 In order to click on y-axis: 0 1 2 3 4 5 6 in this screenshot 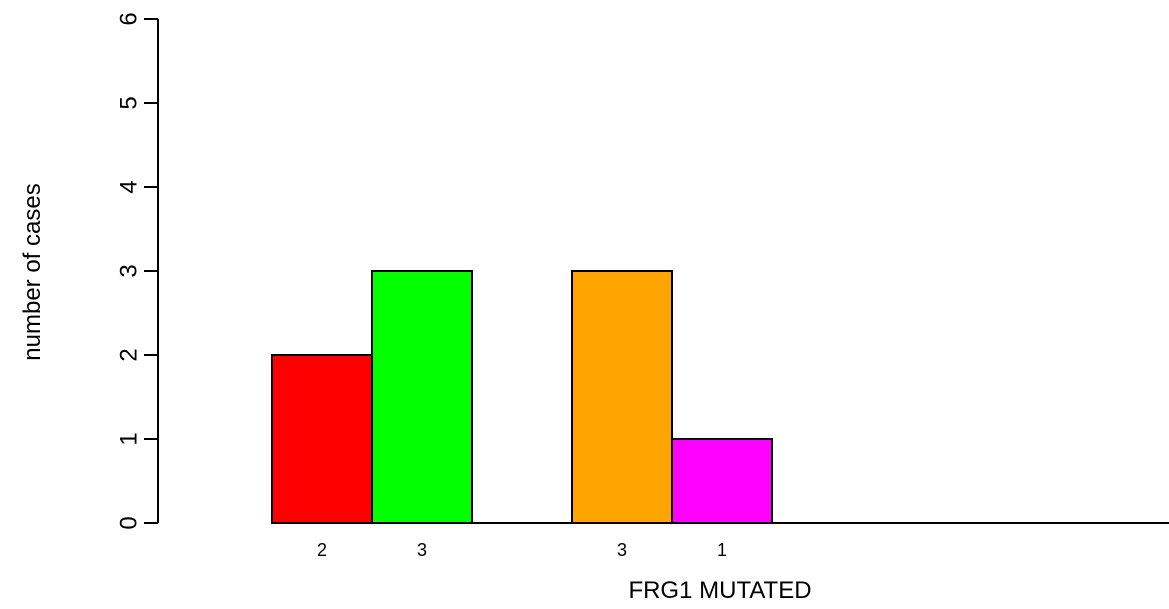, I will do `click(137, 271)`.